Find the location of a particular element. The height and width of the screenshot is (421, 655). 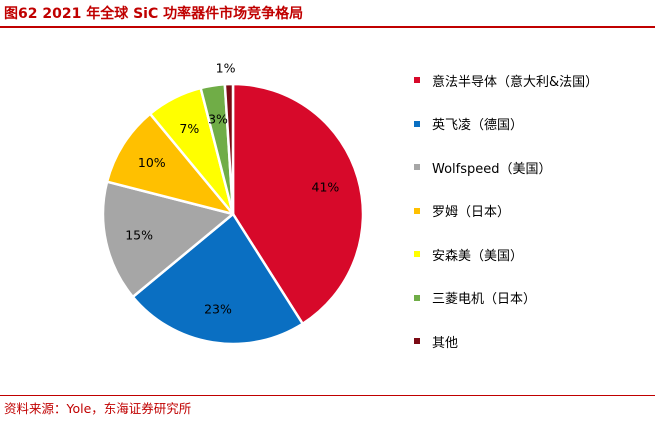

title-divider is located at coordinates (327, 27).